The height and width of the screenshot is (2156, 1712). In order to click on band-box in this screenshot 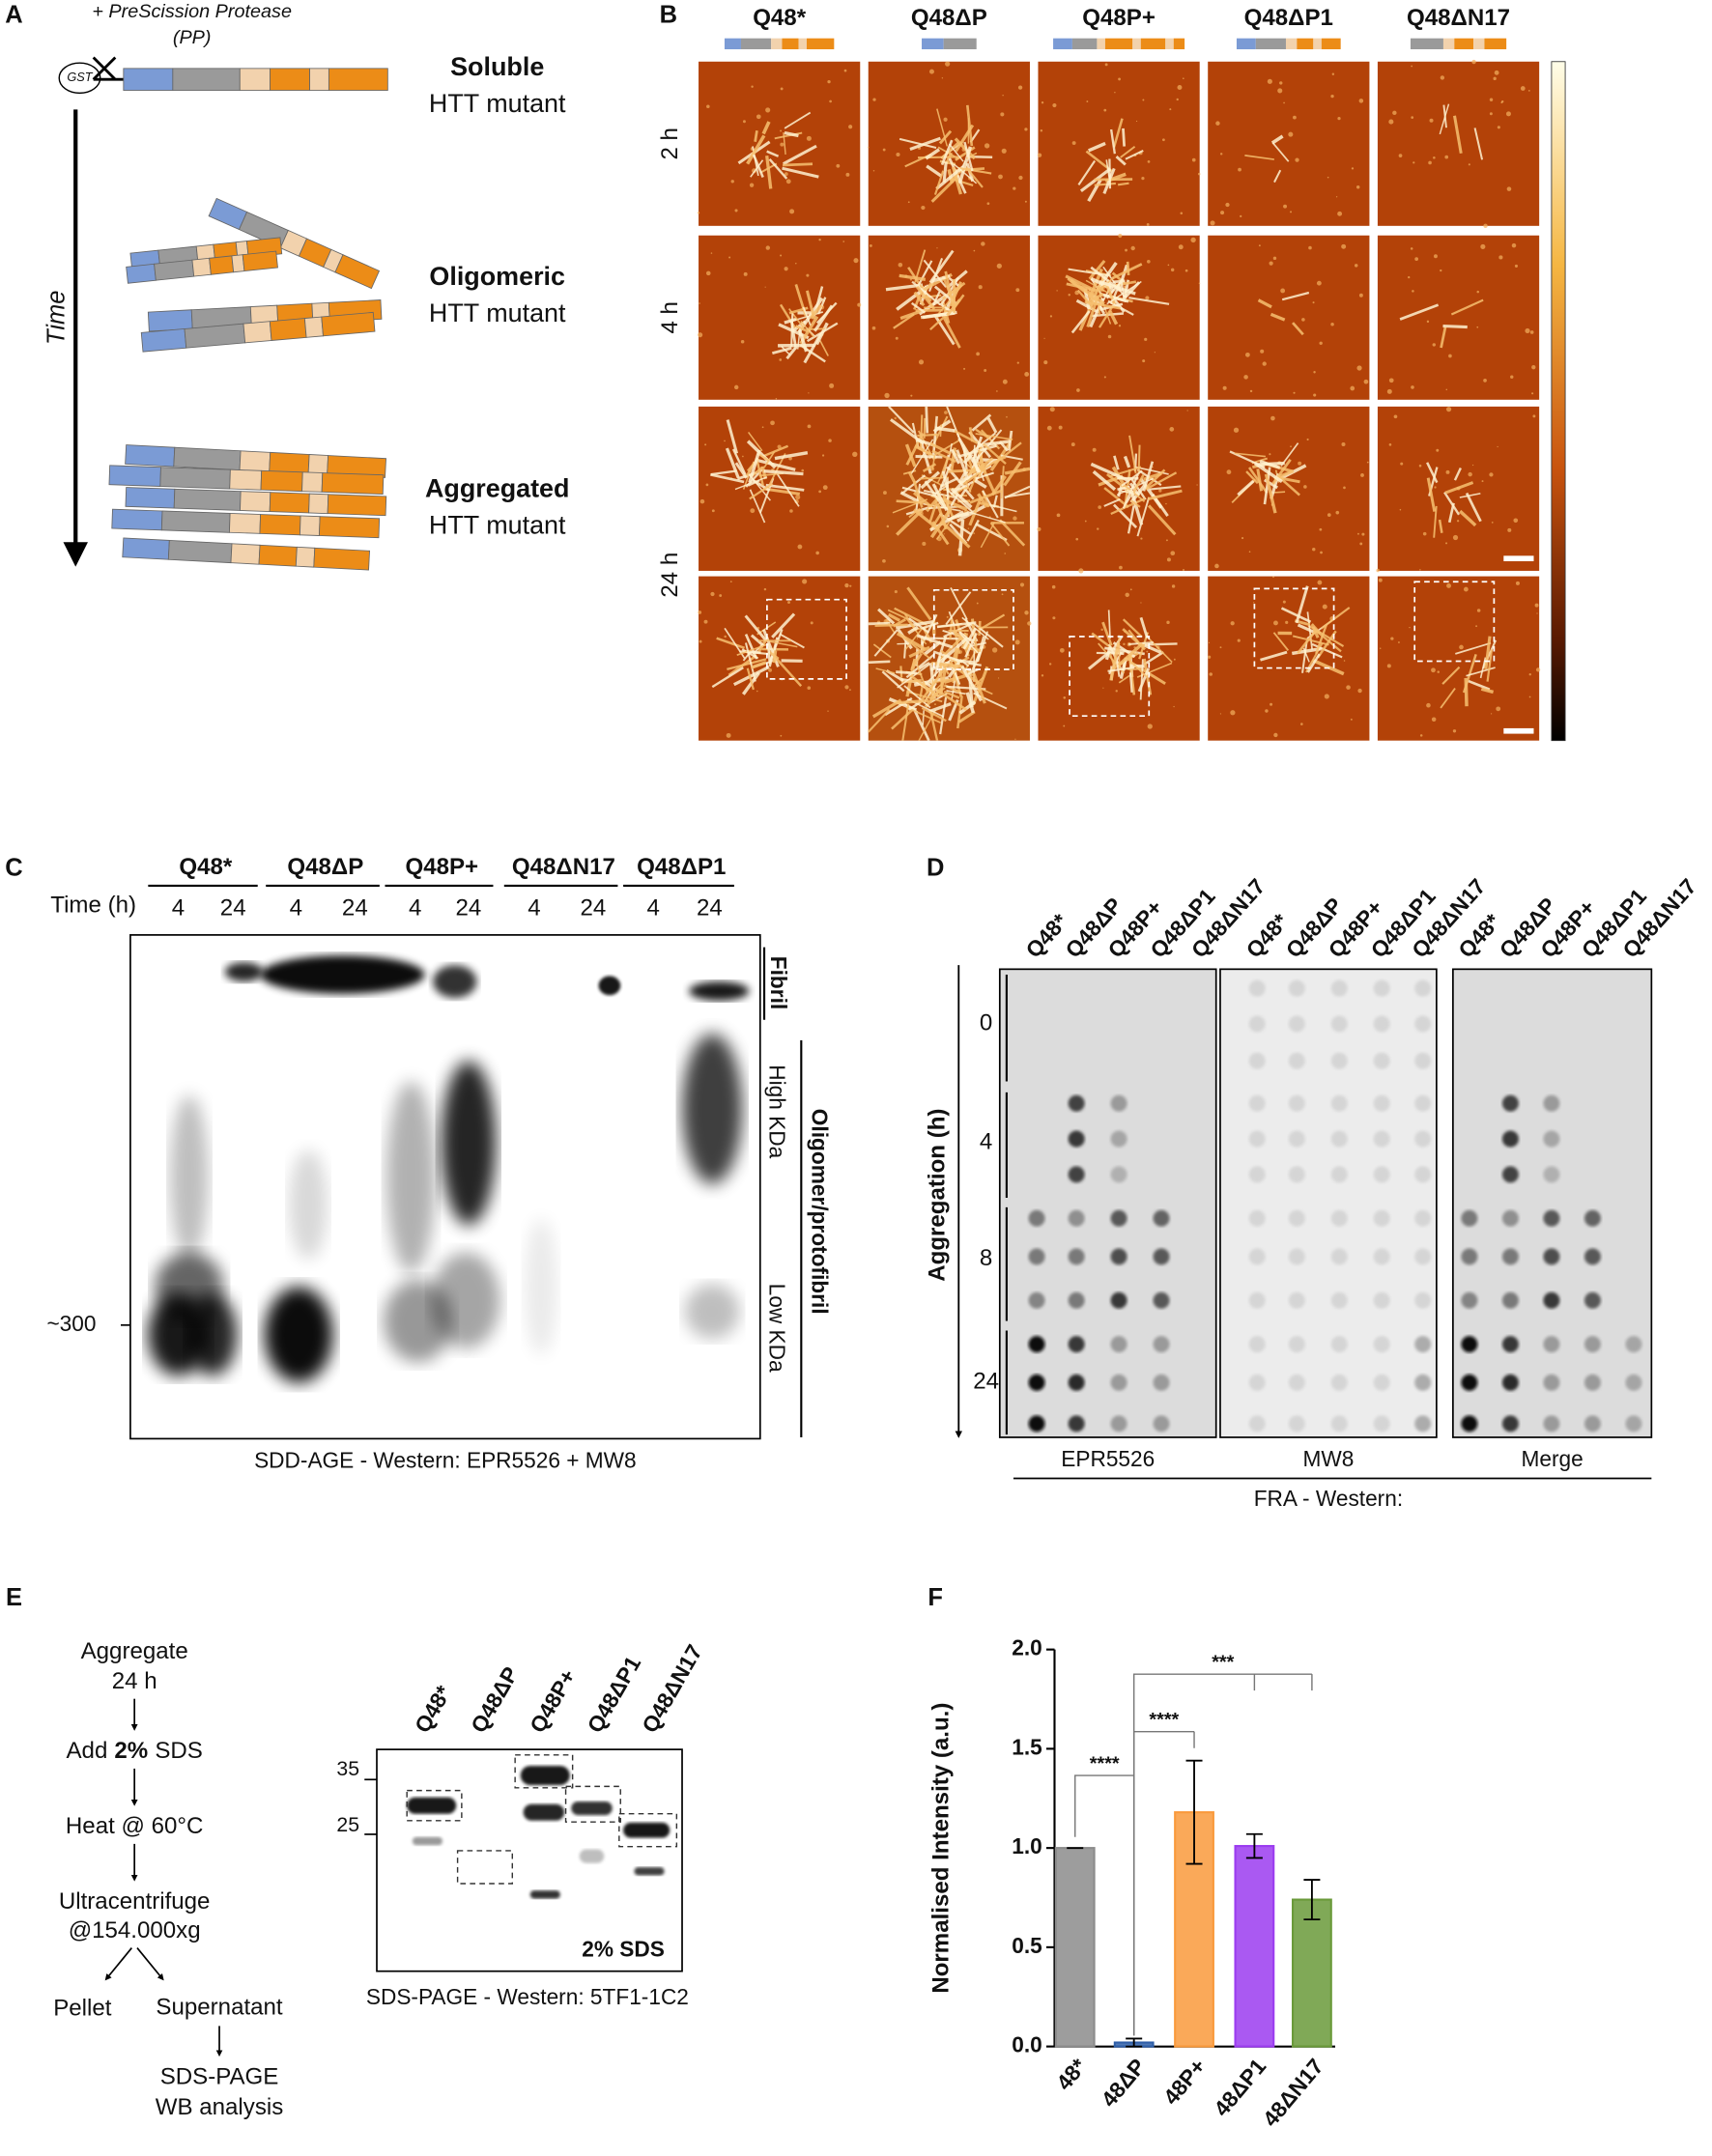, I will do `click(485, 1867)`.